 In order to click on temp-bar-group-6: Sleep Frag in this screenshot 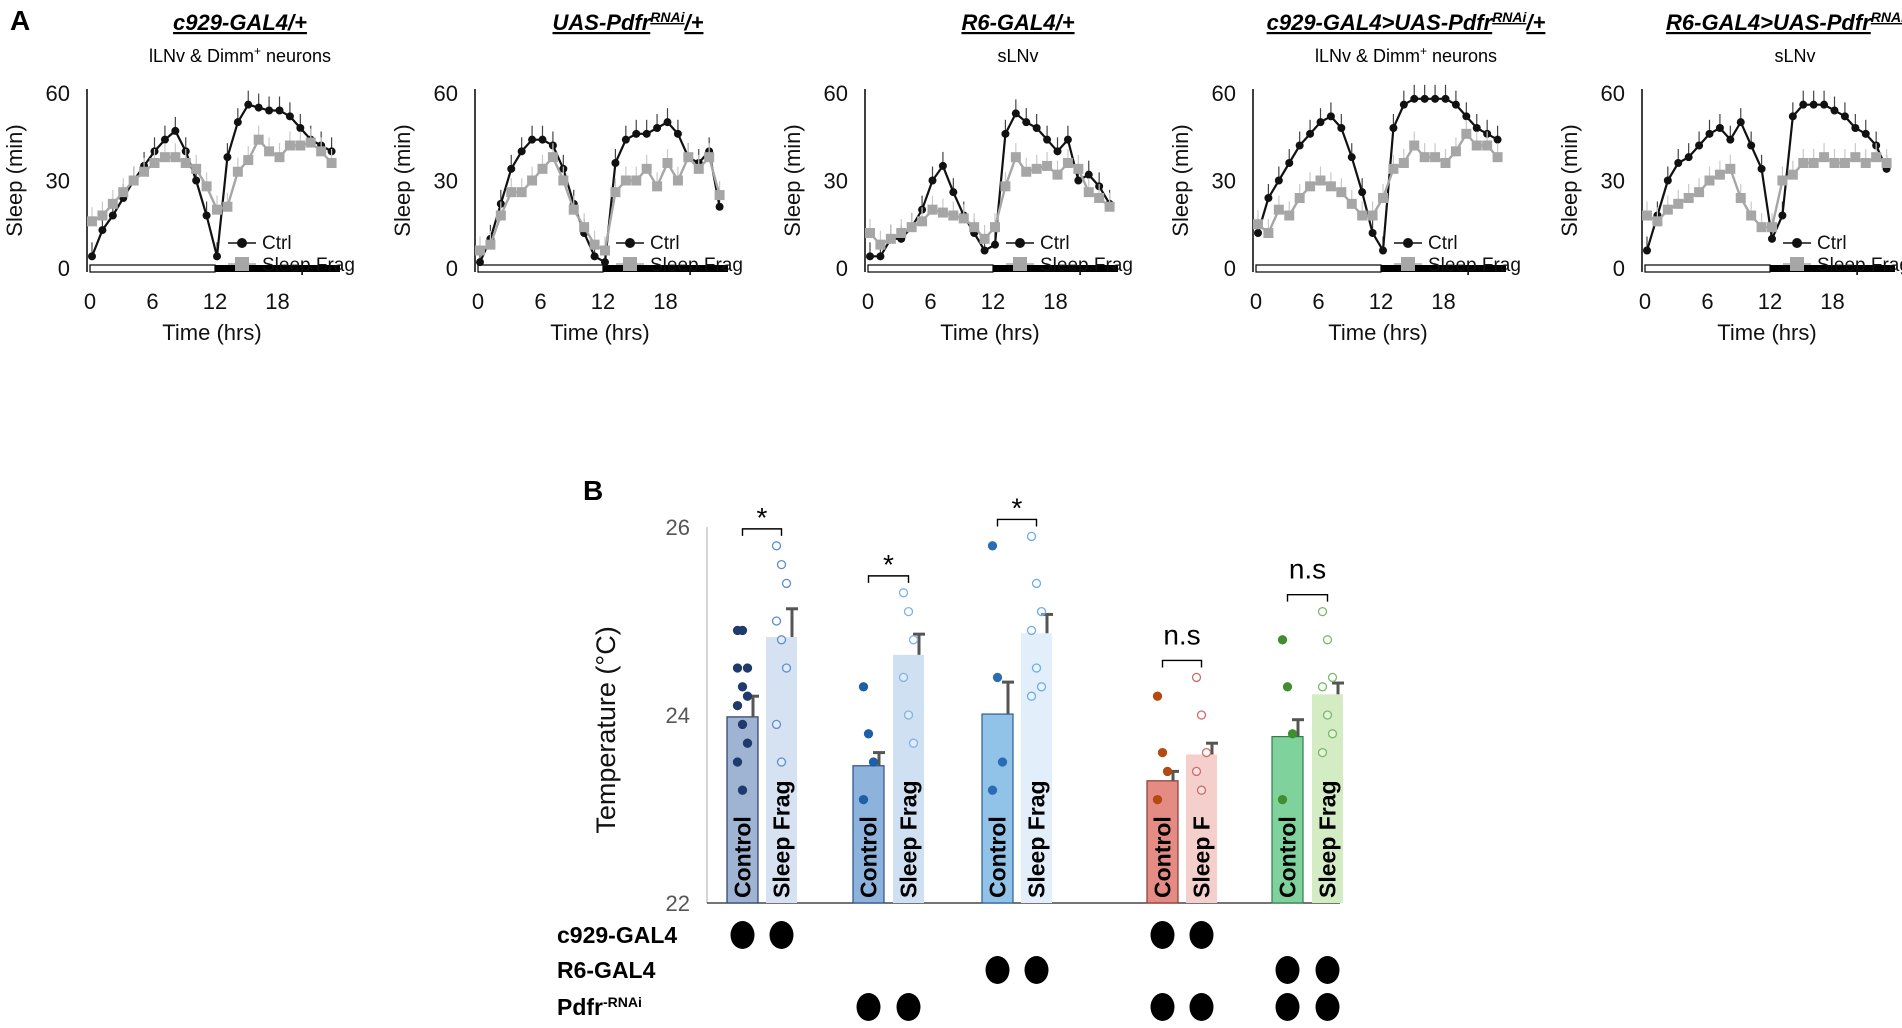, I will do `click(1037, 717)`.